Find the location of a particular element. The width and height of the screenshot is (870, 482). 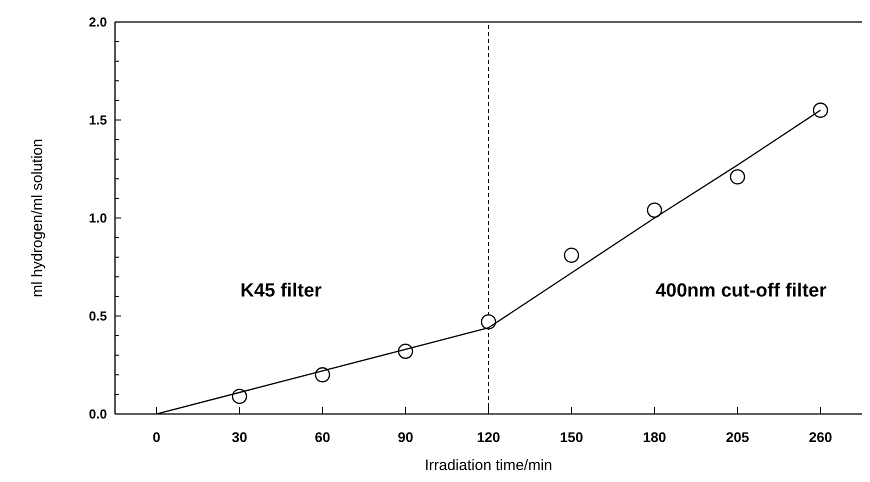

x-tick-label: 260 is located at coordinates (820, 437).